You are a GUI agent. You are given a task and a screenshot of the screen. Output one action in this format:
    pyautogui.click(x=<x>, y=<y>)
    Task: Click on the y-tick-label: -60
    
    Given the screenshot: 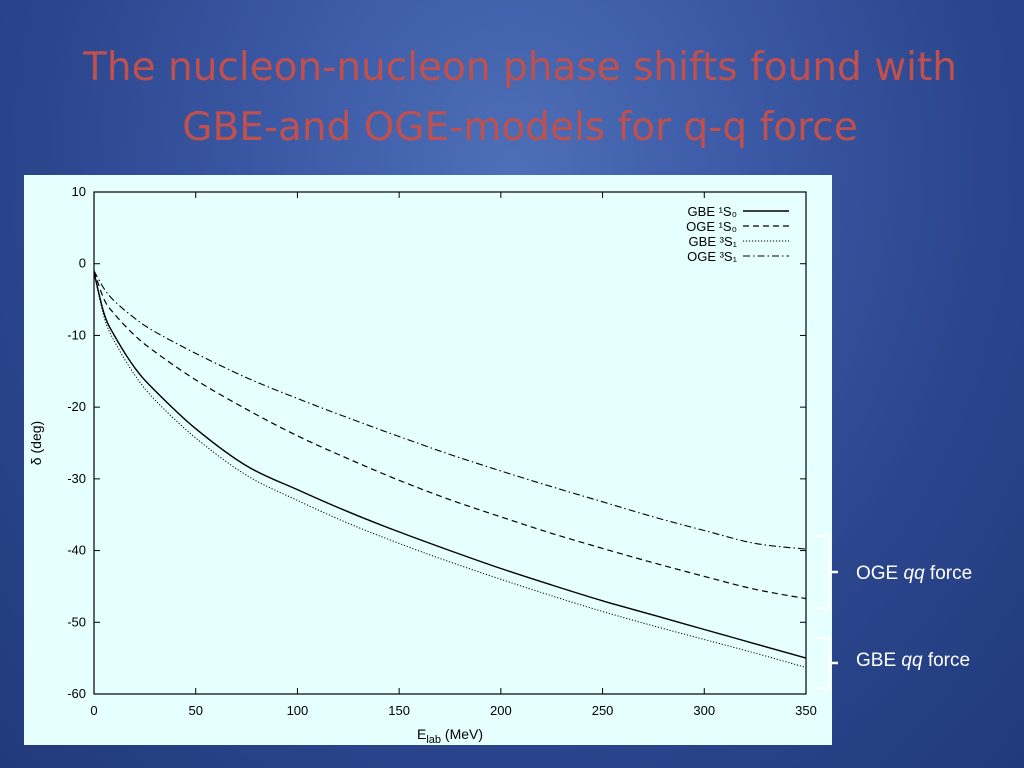 What is the action you would take?
    pyautogui.click(x=76, y=693)
    